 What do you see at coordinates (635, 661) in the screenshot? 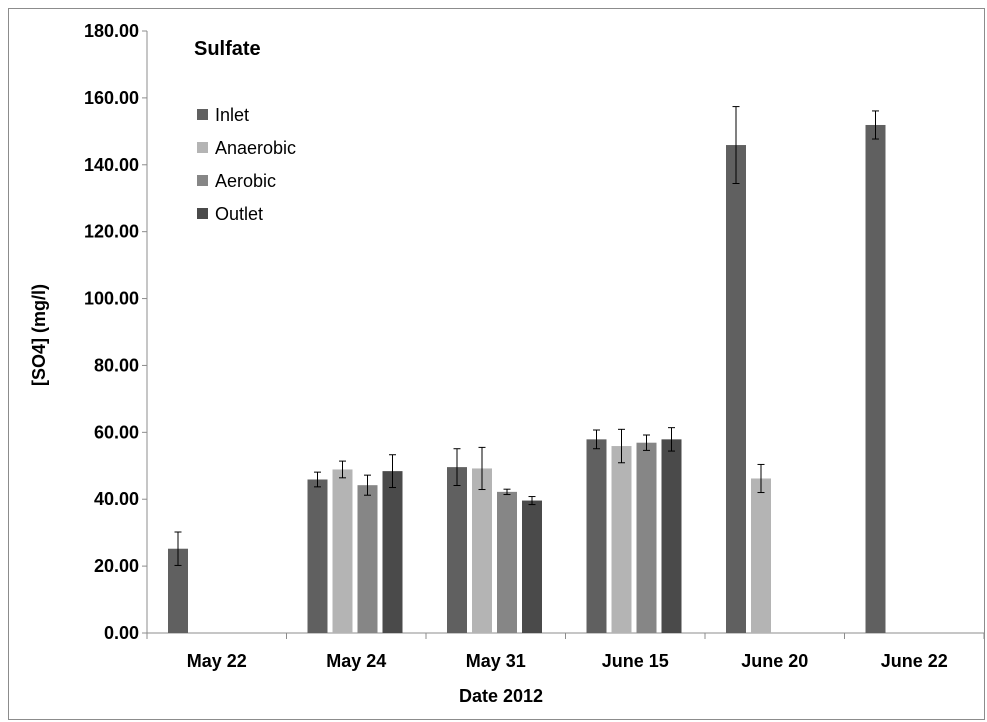
I see `x-tick-label: June 15` at bounding box center [635, 661].